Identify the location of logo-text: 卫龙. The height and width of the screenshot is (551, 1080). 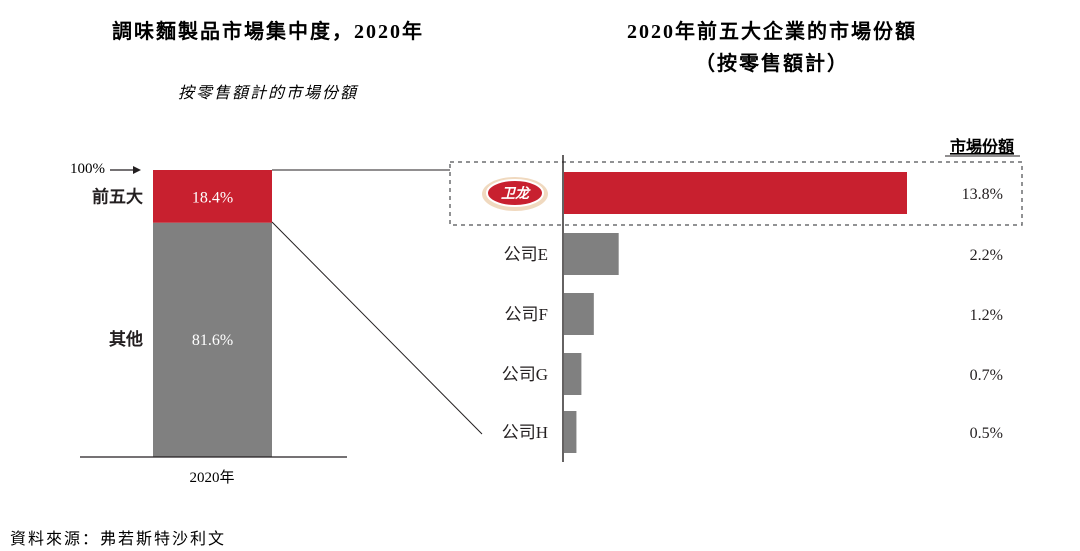
(516, 193).